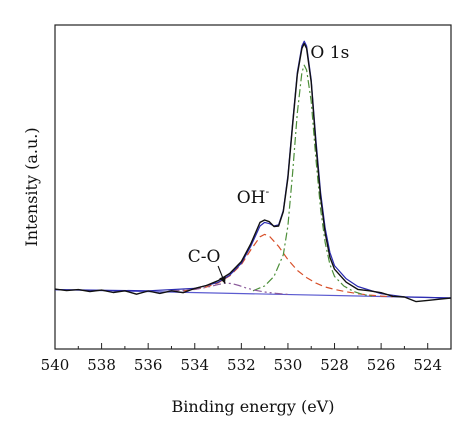 This screenshot has height=441, width=474. Describe the element at coordinates (253, 196) in the screenshot. I see `annotation-label: OH-` at that location.